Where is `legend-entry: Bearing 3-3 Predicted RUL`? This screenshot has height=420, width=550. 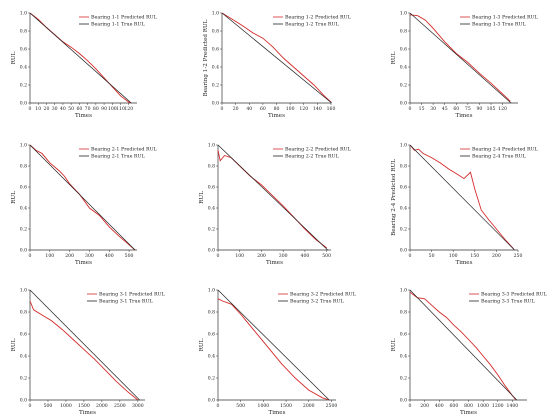 legend-entry: Bearing 3-3 Predicted RUL is located at coordinates (514, 295).